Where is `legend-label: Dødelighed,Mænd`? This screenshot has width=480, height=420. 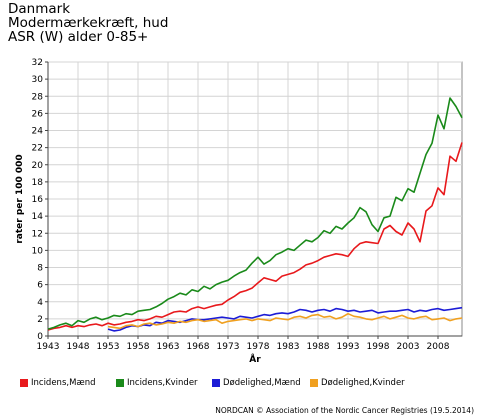 legend-label: Dødelighed,Mænd is located at coordinates (262, 383).